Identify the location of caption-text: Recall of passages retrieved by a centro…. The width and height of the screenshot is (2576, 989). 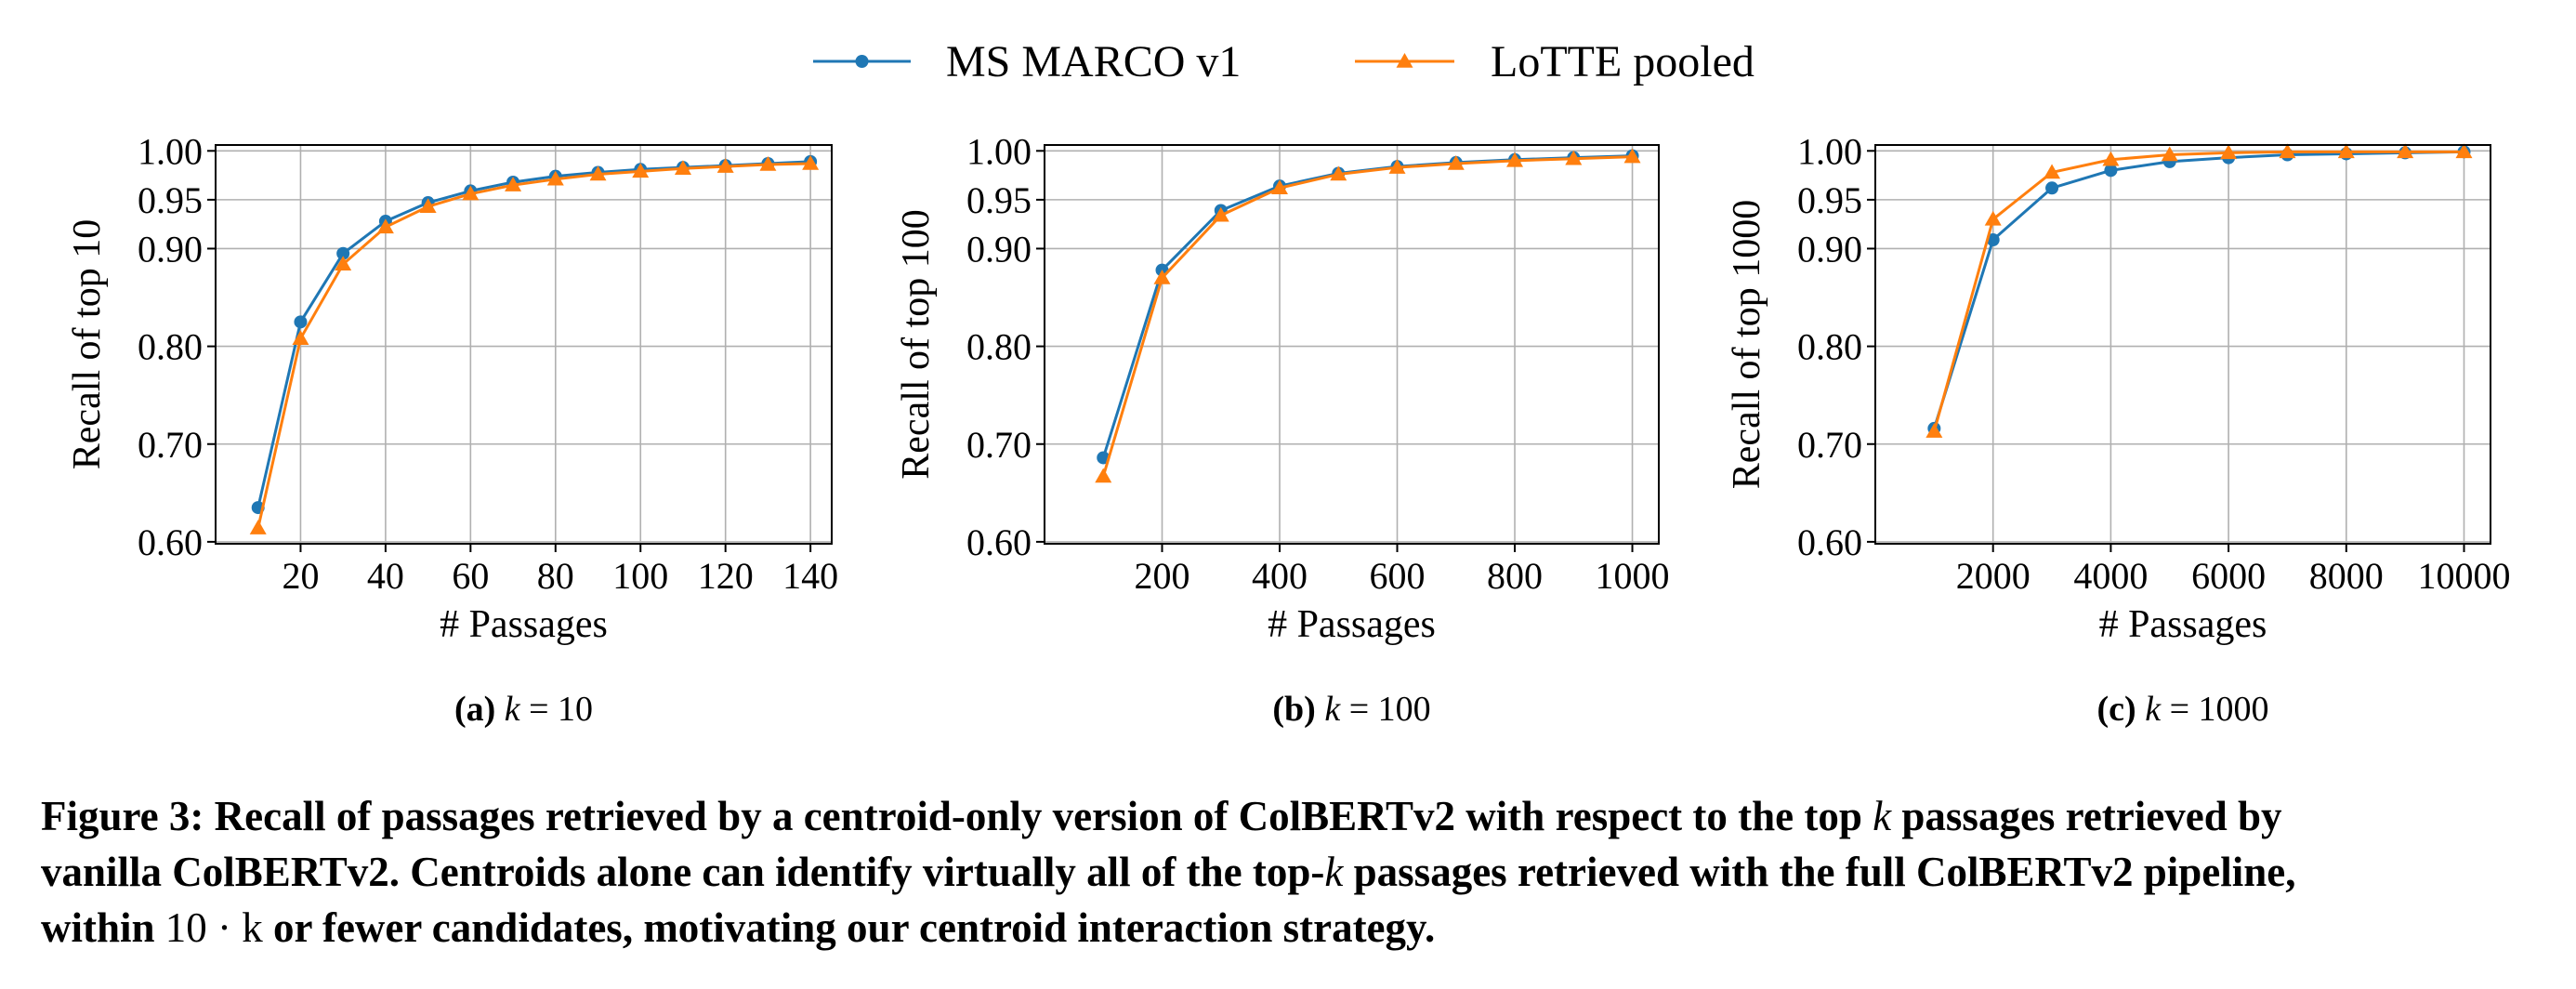
(1043, 816).